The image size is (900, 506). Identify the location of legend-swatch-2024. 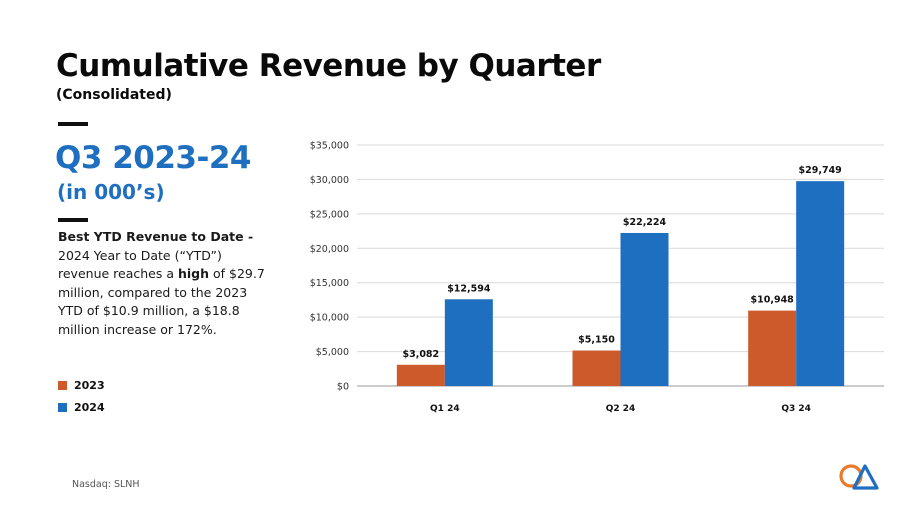
(62, 407).